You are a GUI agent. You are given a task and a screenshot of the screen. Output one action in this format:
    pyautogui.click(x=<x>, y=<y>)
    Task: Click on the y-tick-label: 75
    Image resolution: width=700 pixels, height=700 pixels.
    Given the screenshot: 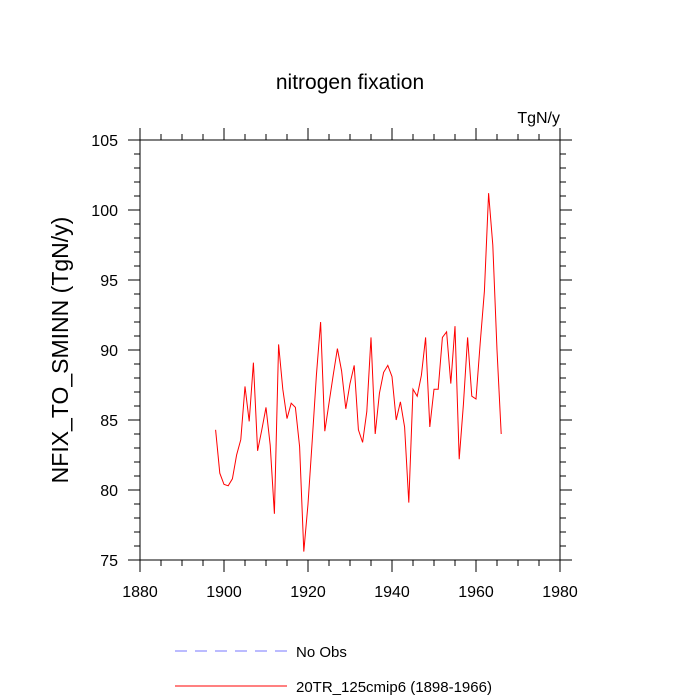 What is the action you would take?
    pyautogui.click(x=109, y=561)
    